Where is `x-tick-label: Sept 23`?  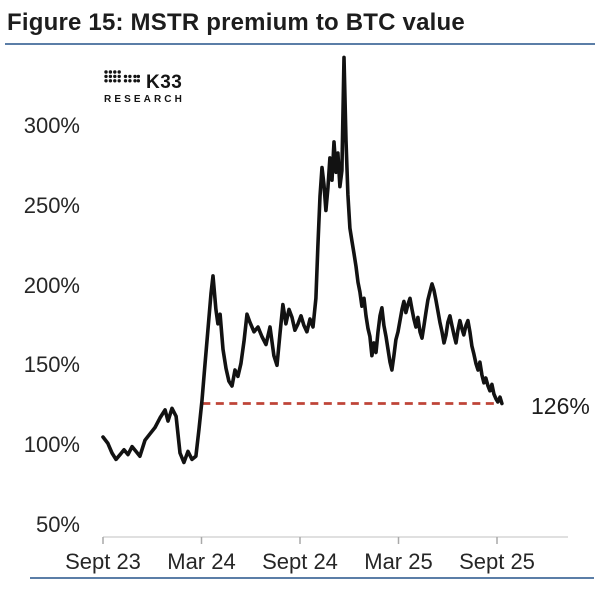 x-tick-label: Sept 23 is located at coordinates (103, 561).